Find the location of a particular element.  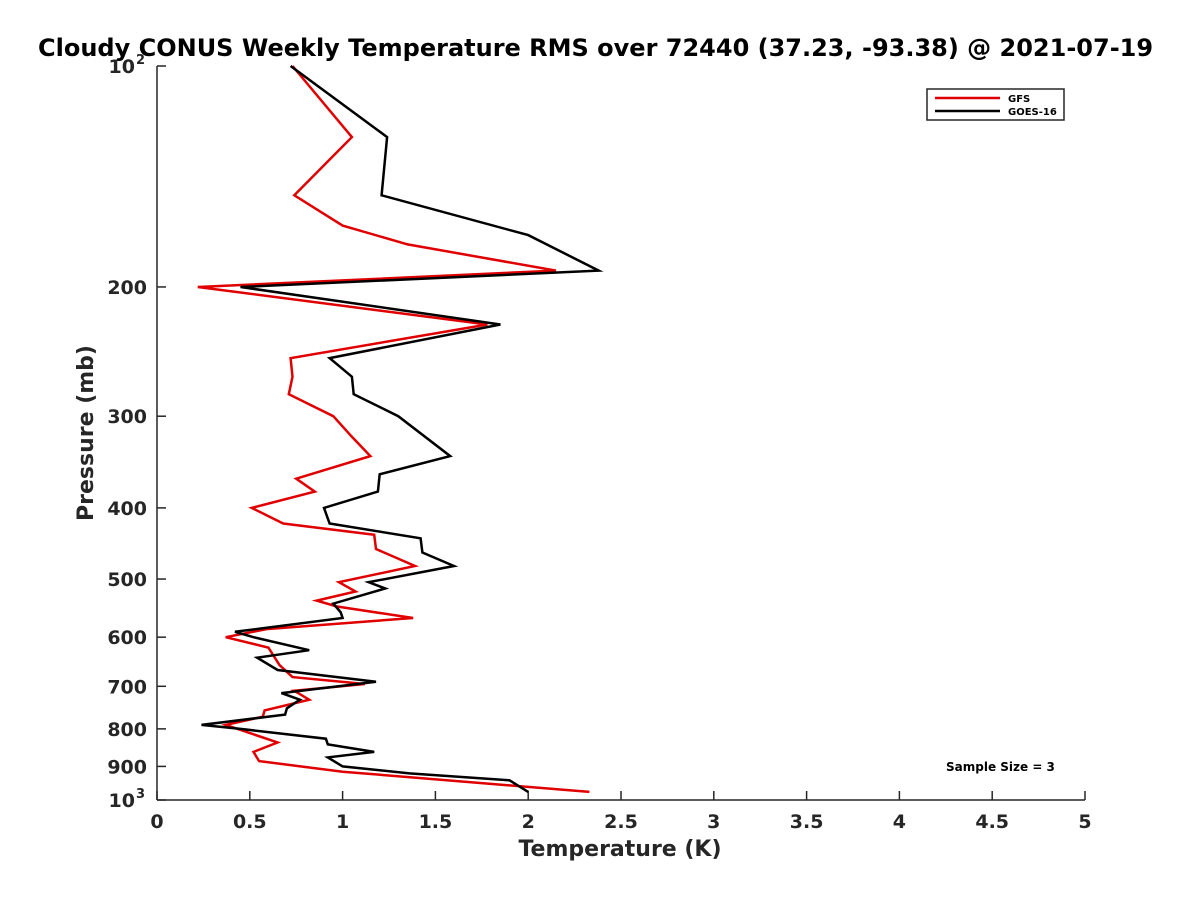

x-tick-label: 0 is located at coordinates (156, 822).